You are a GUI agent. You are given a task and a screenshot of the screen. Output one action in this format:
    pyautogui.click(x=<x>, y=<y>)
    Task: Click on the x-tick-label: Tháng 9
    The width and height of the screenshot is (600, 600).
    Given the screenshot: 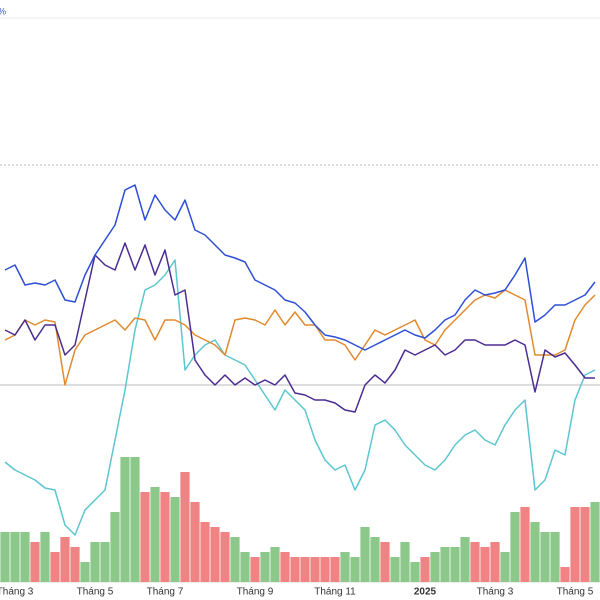 What is the action you would take?
    pyautogui.click(x=255, y=592)
    